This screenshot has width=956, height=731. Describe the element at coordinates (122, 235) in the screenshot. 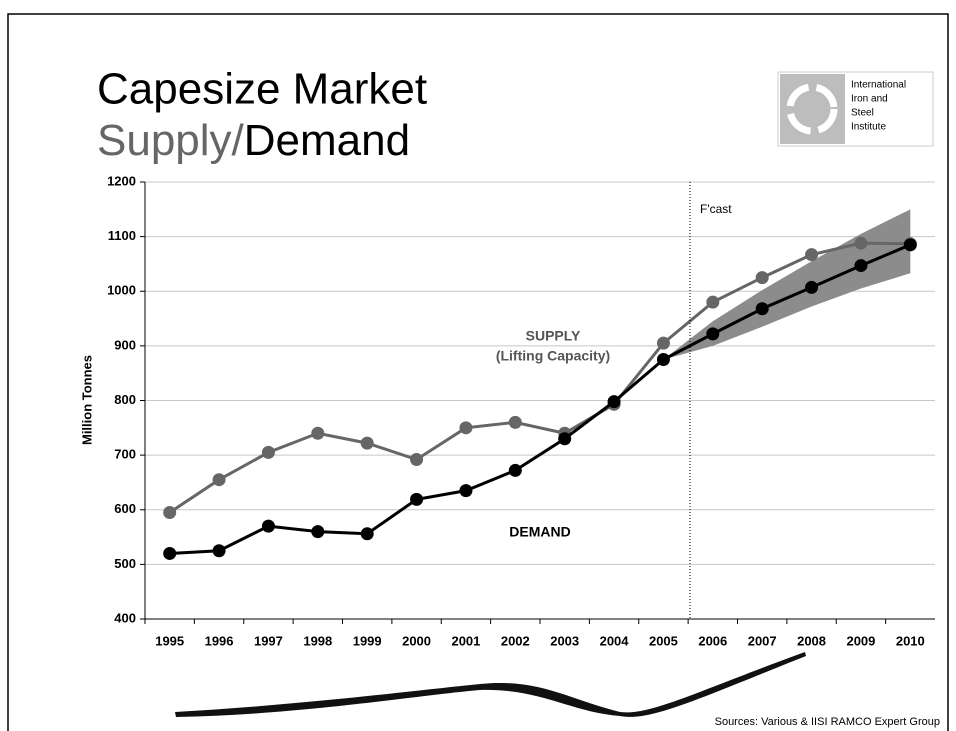

I see `y-tick-label: 1100` at that location.